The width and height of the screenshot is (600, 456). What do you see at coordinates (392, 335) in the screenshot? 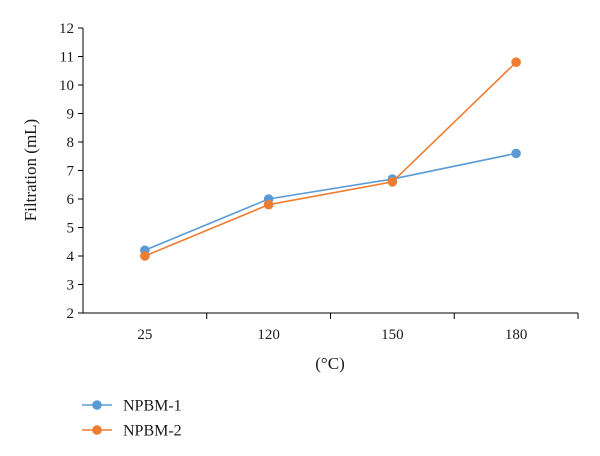
I see `x-tick-label: 150` at bounding box center [392, 335].